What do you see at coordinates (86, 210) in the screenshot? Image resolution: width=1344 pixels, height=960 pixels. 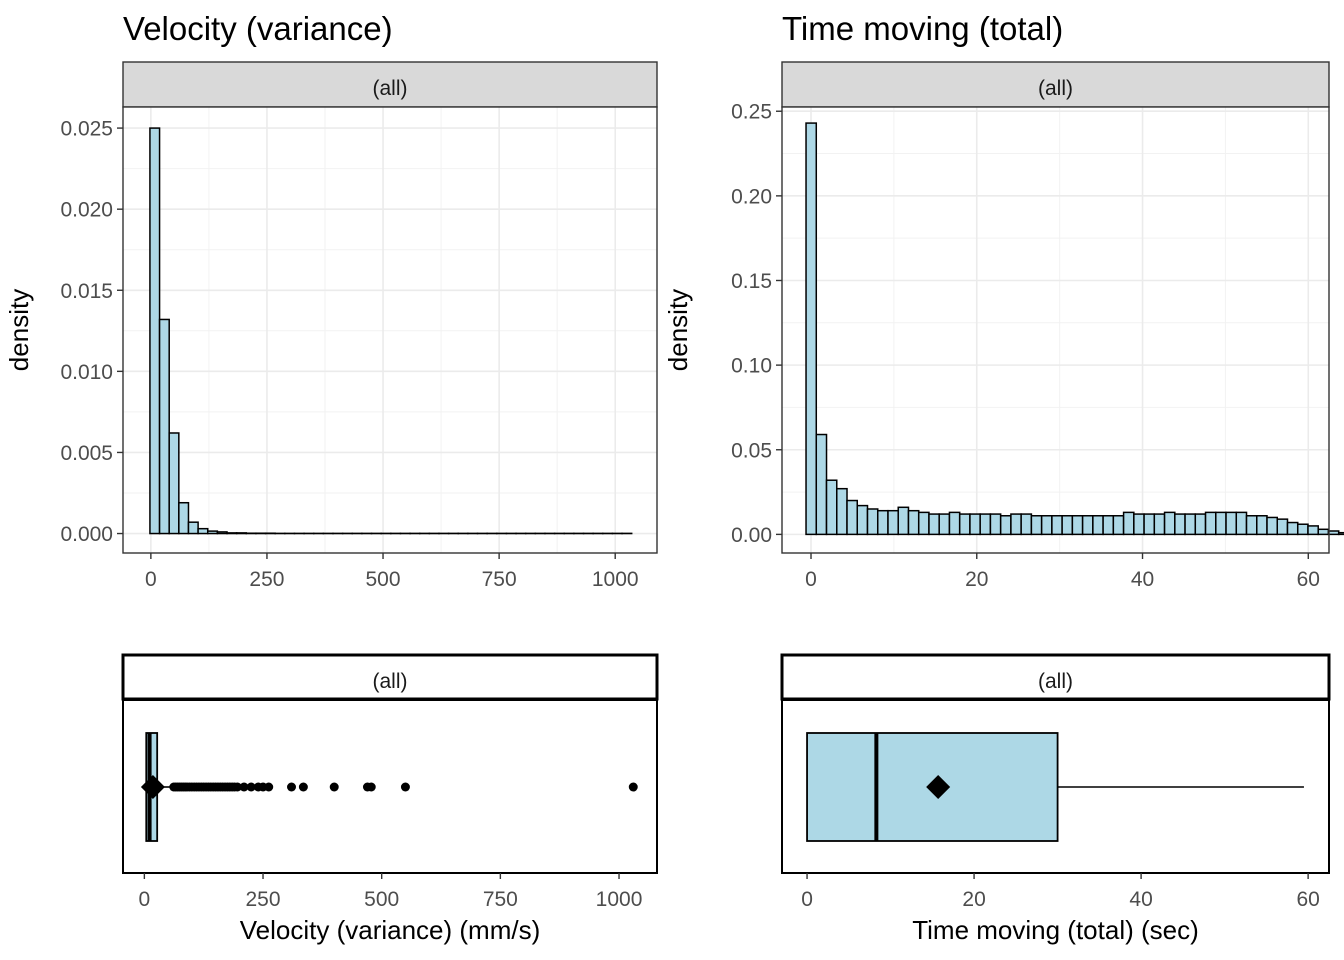 I see `y-tick-label: 0.020` at bounding box center [86, 210].